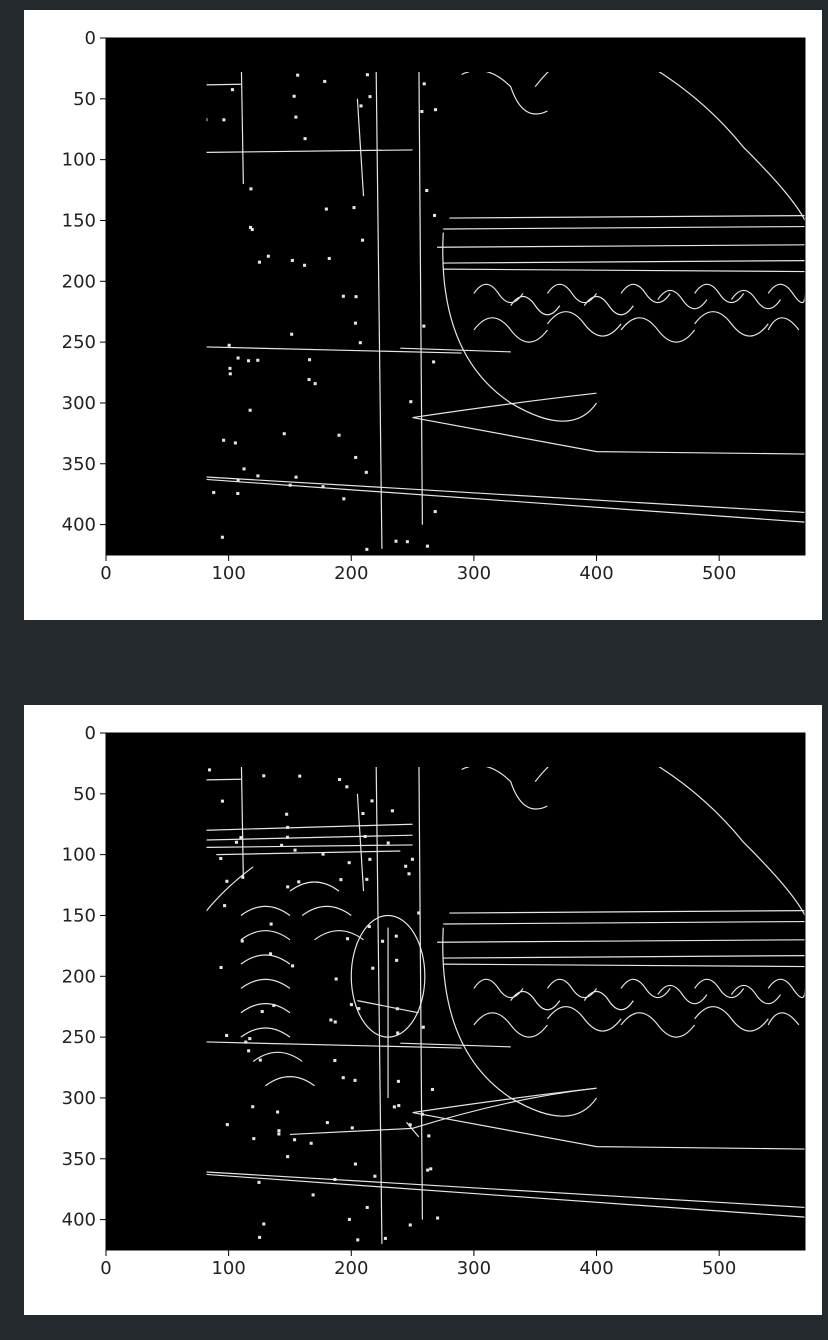 Image resolution: width=828 pixels, height=1340 pixels. I want to click on x-tick-label: 300, so click(474, 573).